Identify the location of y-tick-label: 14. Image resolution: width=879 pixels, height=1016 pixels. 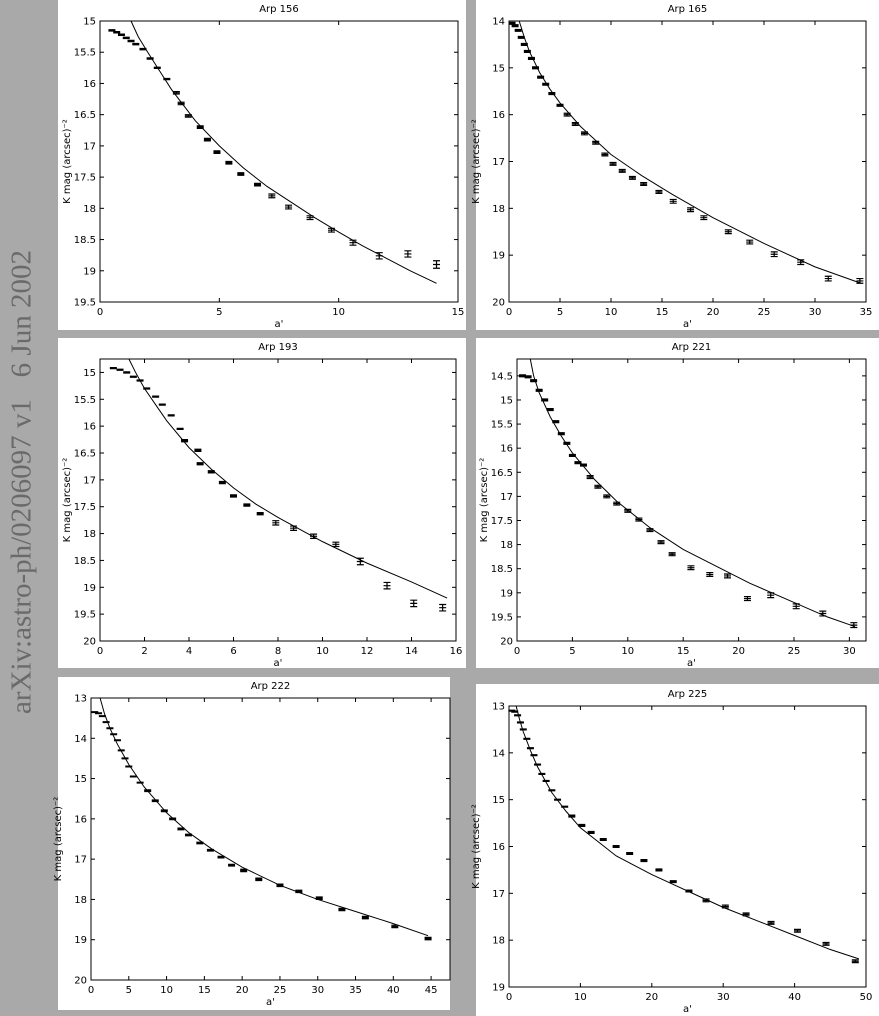
(498, 22).